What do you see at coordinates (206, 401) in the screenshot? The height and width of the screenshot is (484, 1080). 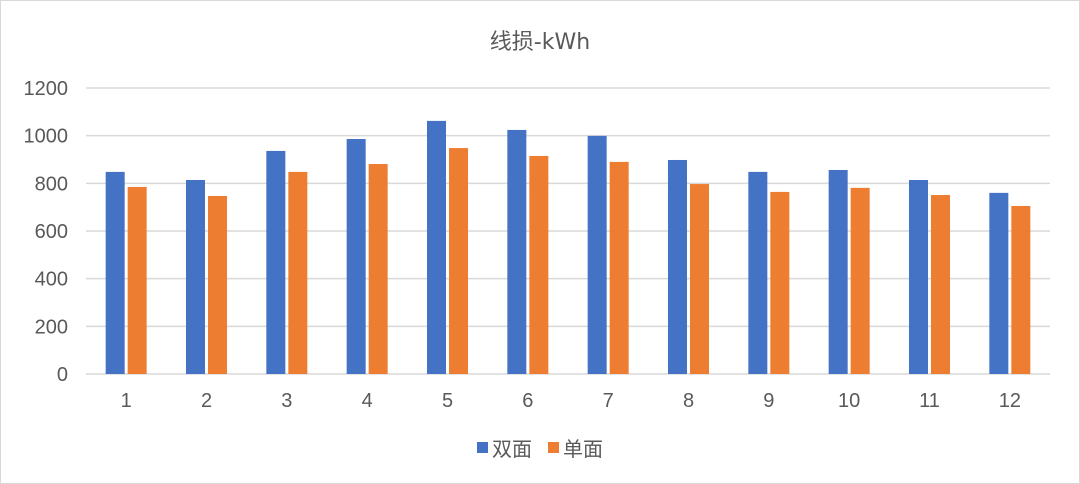 I see `x-tick-label: 2` at bounding box center [206, 401].